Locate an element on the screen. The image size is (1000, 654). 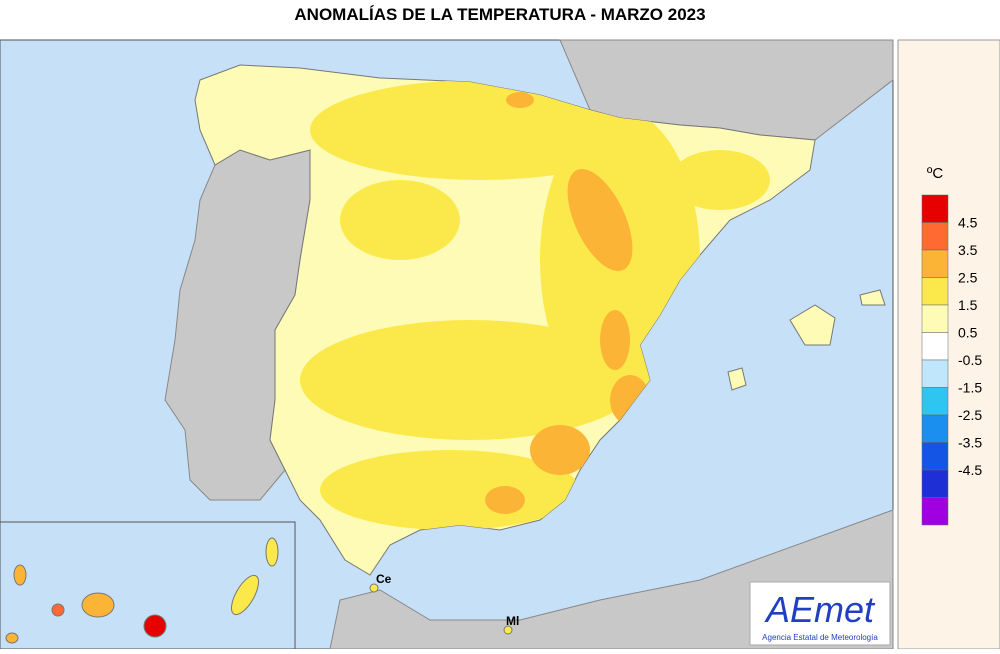
melilla is located at coordinates (508, 630).